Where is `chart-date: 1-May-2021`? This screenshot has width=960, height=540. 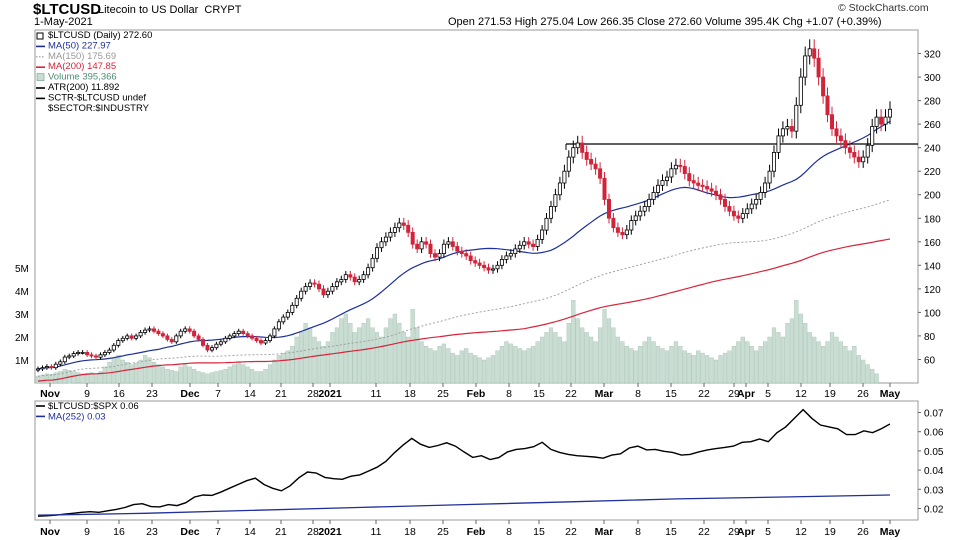
chart-date: 1-May-2021 is located at coordinates (63, 22).